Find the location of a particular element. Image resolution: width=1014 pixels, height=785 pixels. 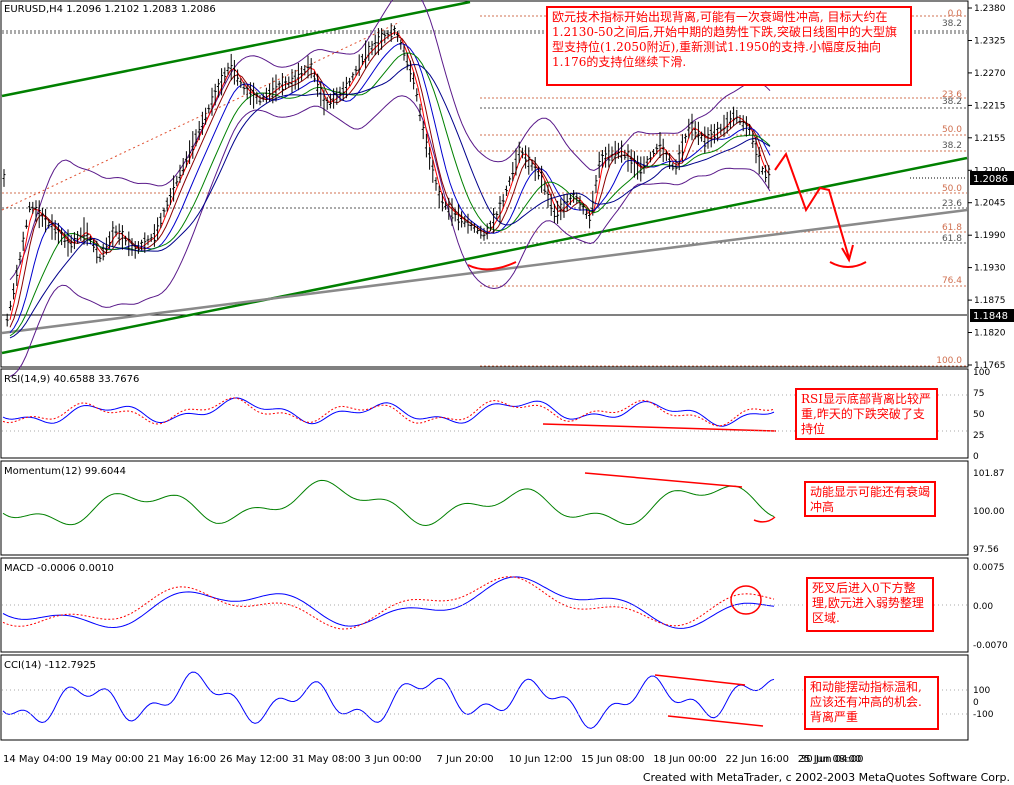

momentum-hook is located at coordinates (764, 519).